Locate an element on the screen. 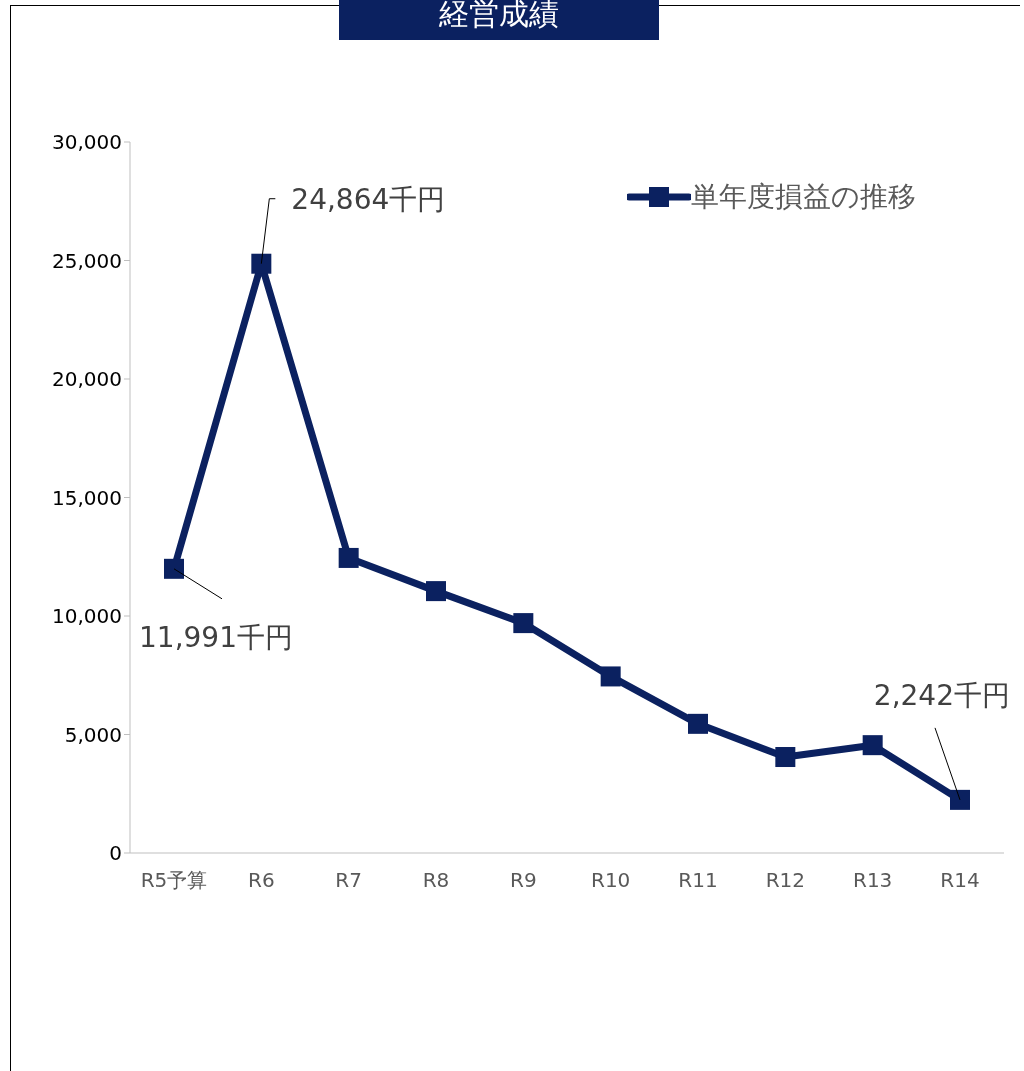 The image size is (1024, 1071). annotation: 24,864千円 is located at coordinates (368, 199).